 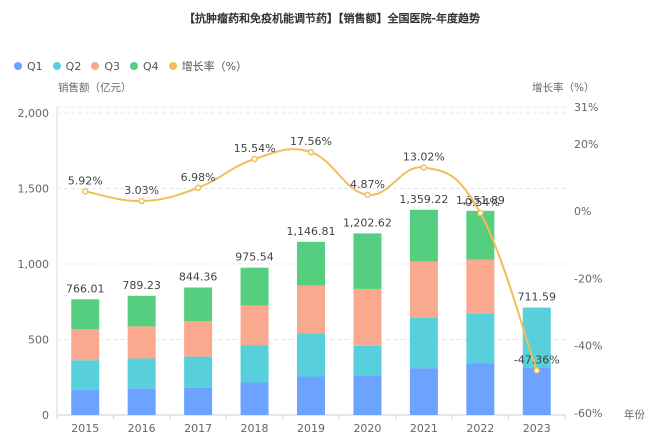 What do you see at coordinates (255, 148) in the screenshot?
I see `growth-rate-label: 15.54%` at bounding box center [255, 148].